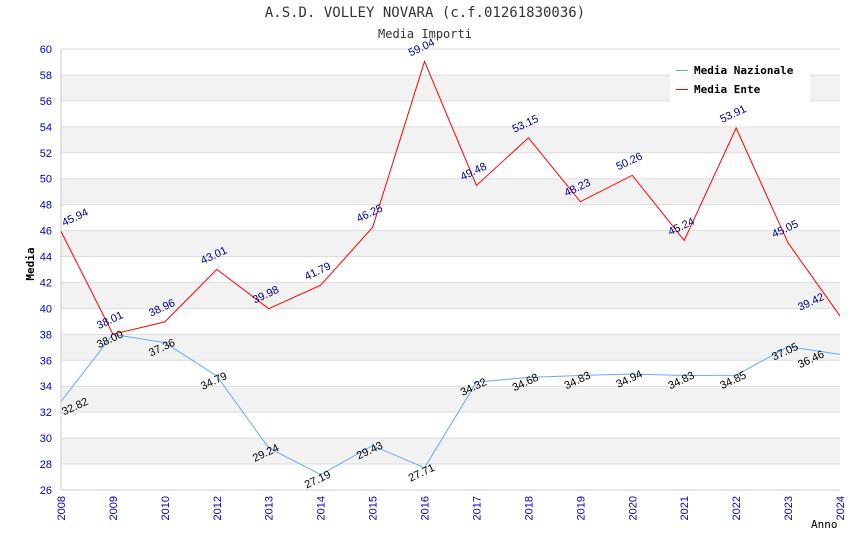  What do you see at coordinates (374, 508) in the screenshot?
I see `x-tick-label: 2015` at bounding box center [374, 508].